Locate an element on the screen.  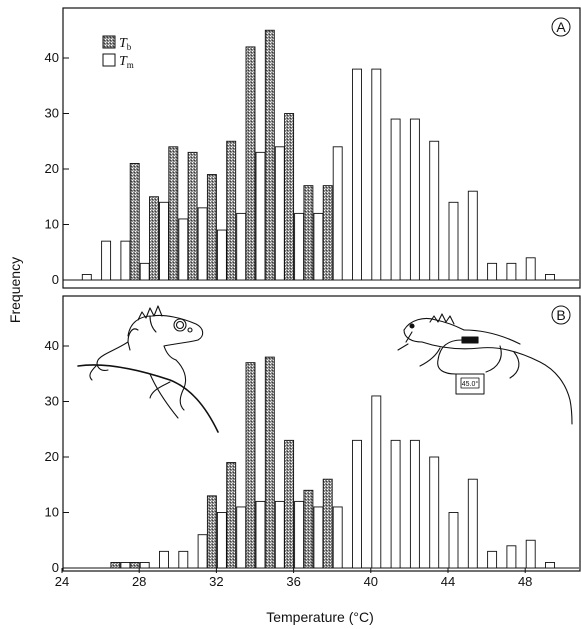
panel-a-letter: A is located at coordinates (561, 27).